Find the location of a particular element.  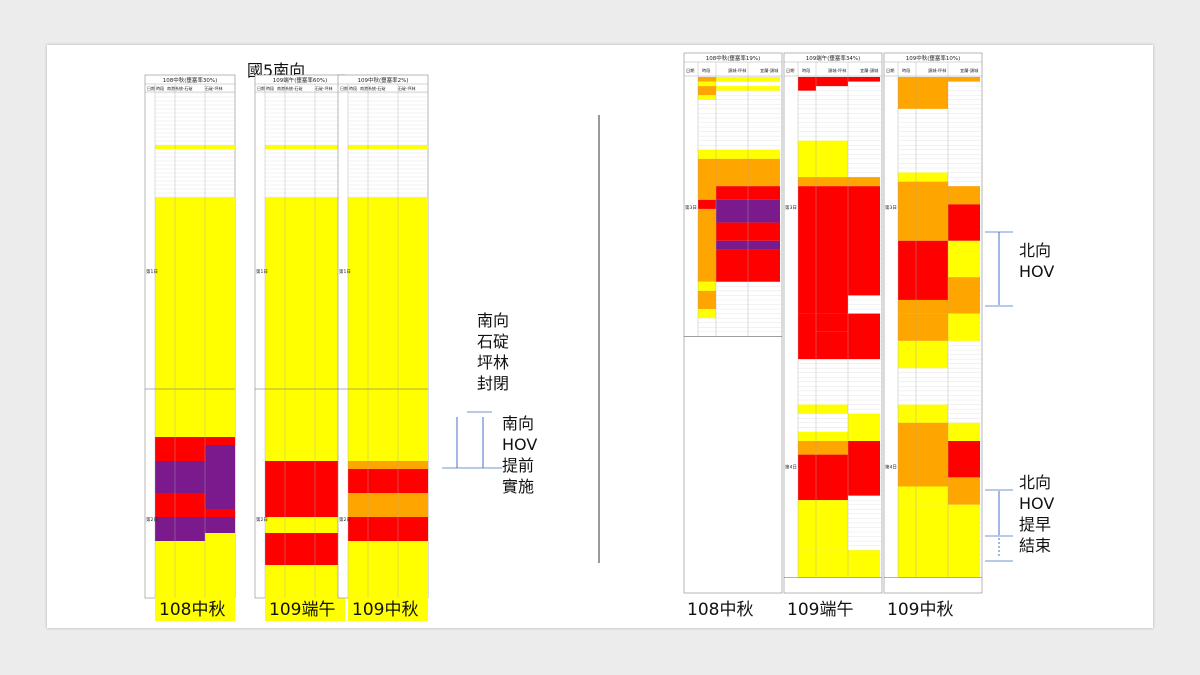

table-header: 109中秋(壅塞率2%) is located at coordinates (382, 80).